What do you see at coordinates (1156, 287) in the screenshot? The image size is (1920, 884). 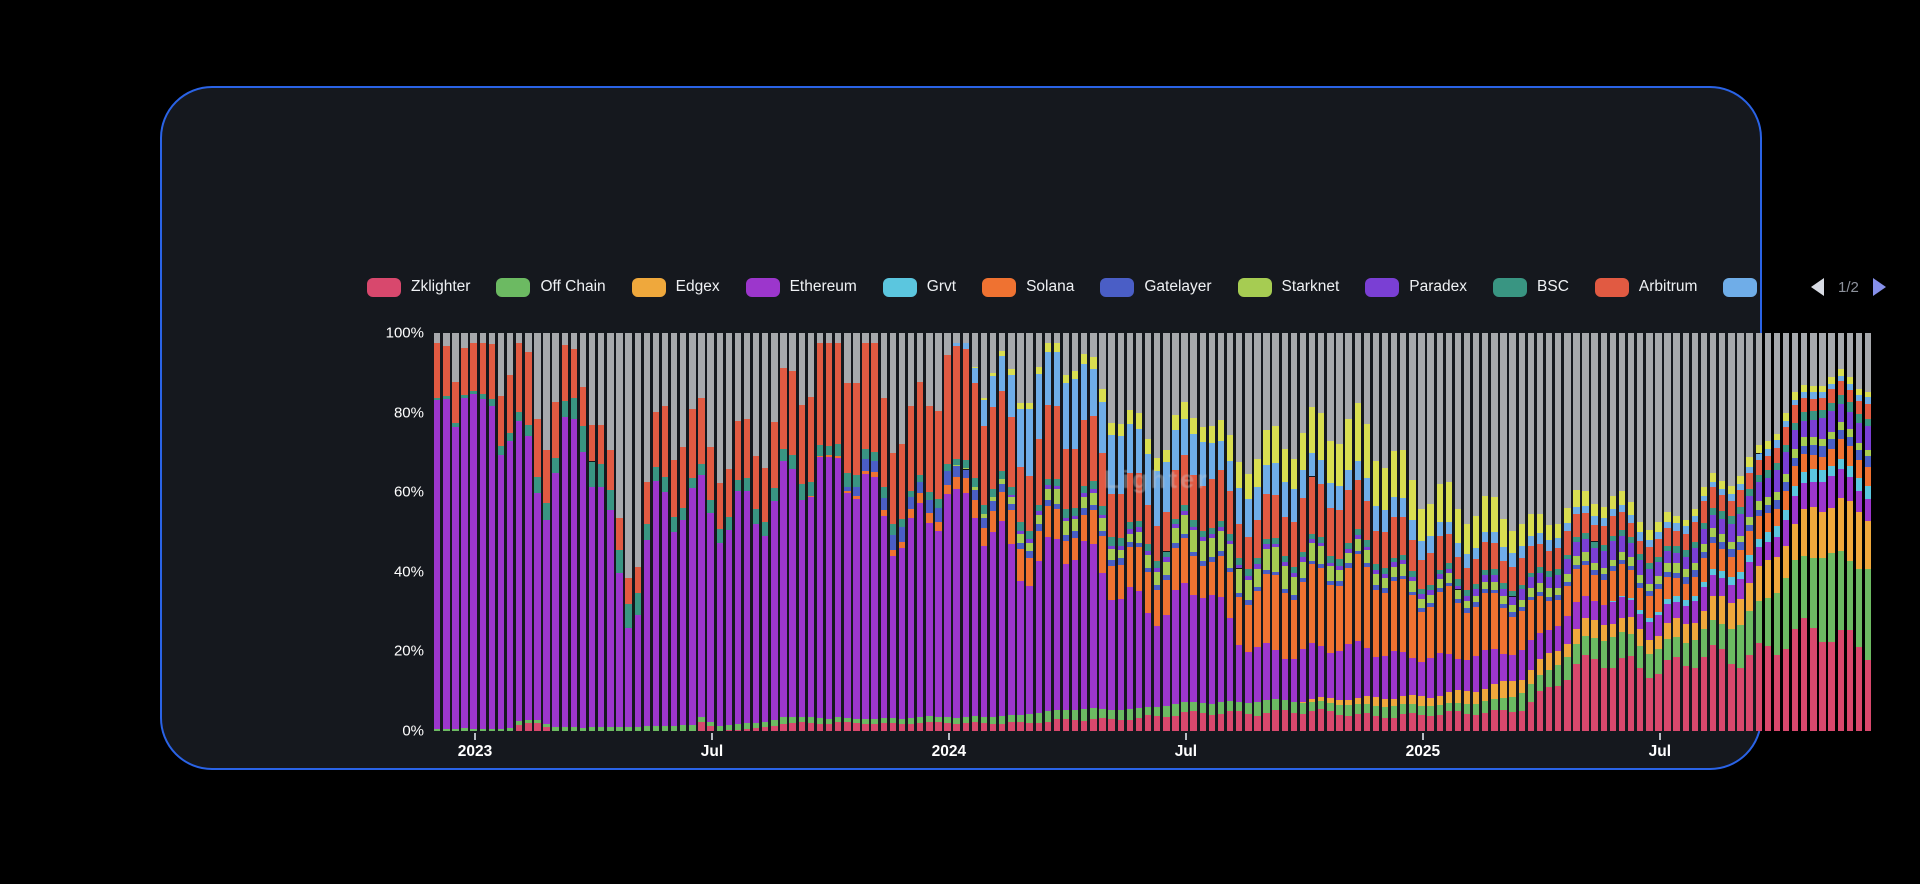 I see `legend-item-gatelayer: Gatelayer` at bounding box center [1156, 287].